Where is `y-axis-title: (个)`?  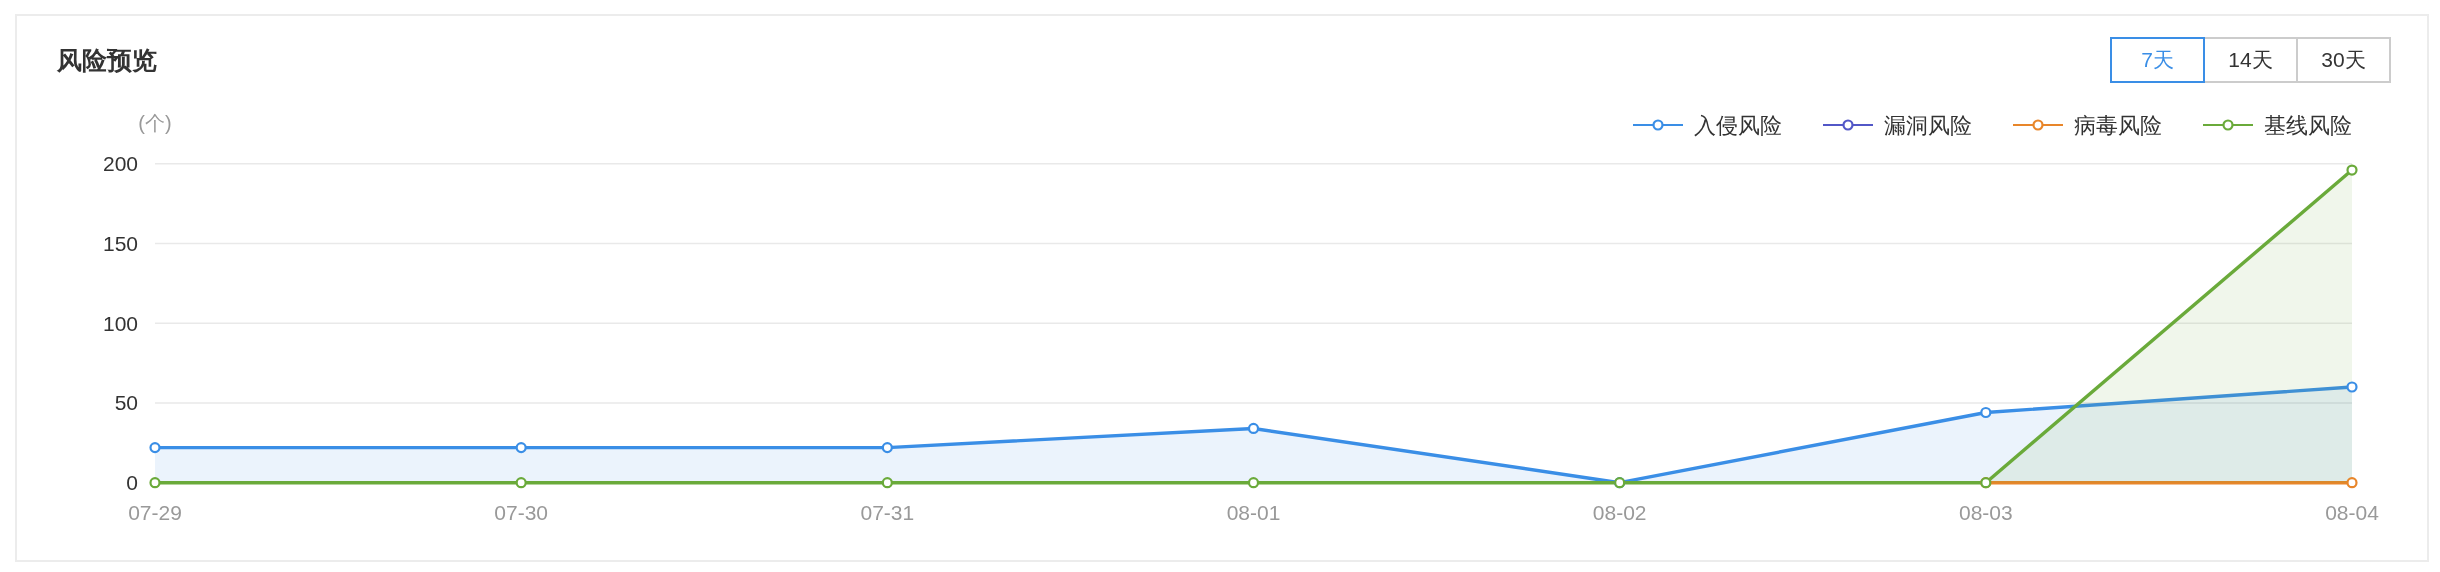
y-axis-title: (个) is located at coordinates (155, 123).